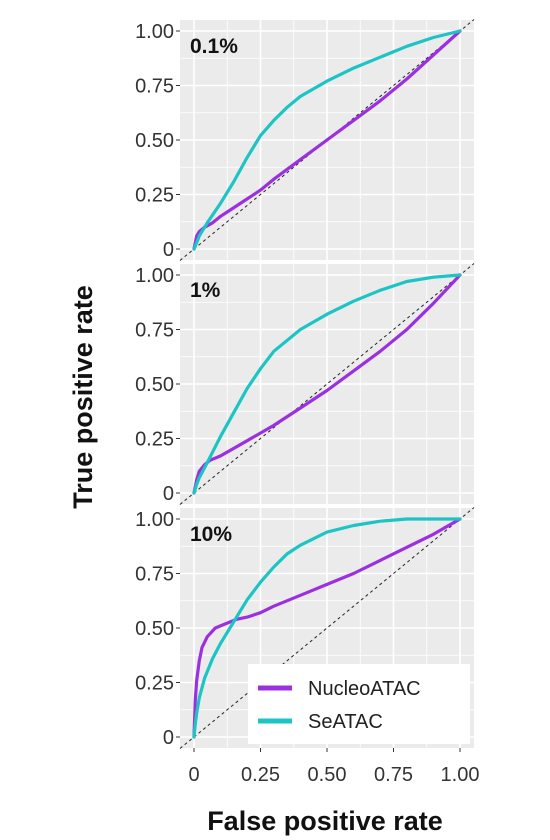  I want to click on x-axis-title: False positive rate, so click(325, 821).